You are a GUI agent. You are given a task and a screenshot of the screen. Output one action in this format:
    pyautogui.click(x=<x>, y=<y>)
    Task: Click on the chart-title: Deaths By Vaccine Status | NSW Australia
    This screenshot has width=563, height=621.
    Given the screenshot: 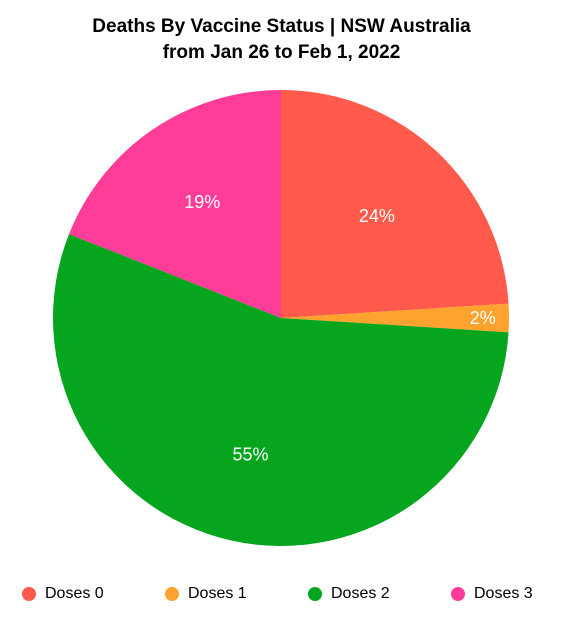 What is the action you would take?
    pyautogui.click(x=281, y=26)
    